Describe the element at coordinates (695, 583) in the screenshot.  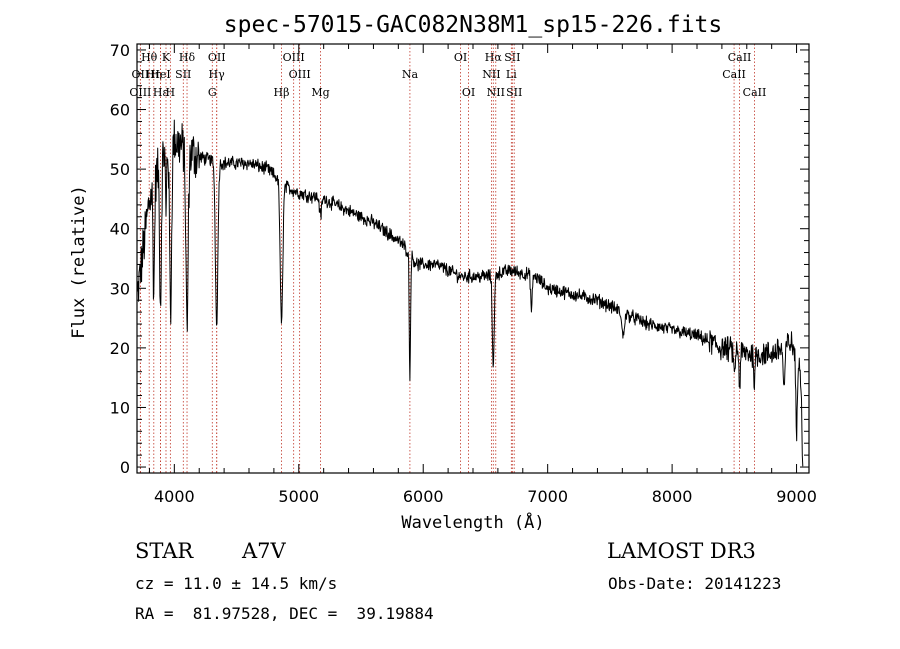
I see `observation-date: Obs-Date: 20141223` at that location.